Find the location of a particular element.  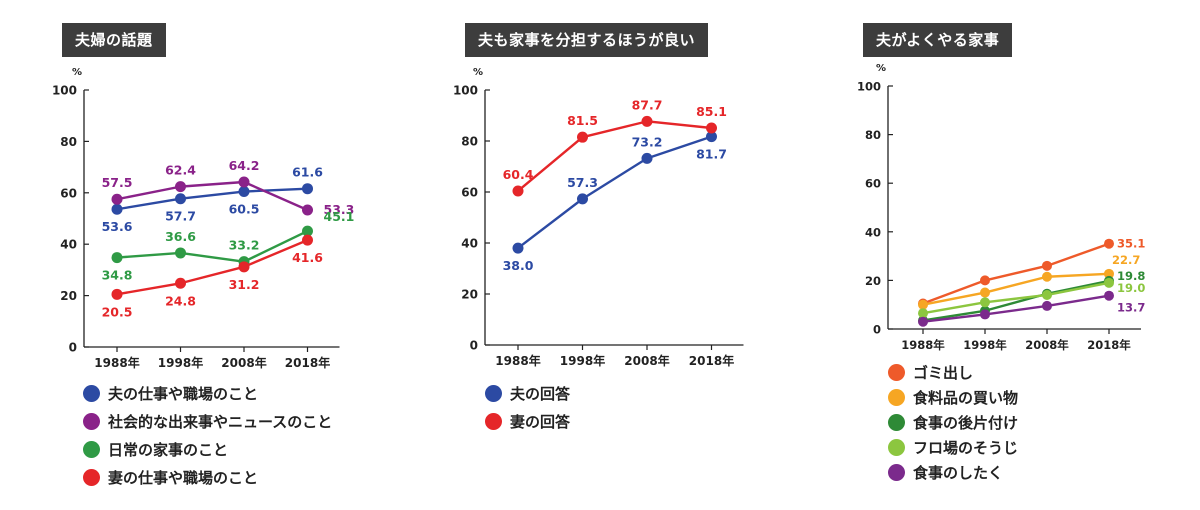

chart-title: 夫婦の話題 is located at coordinates (114, 40).